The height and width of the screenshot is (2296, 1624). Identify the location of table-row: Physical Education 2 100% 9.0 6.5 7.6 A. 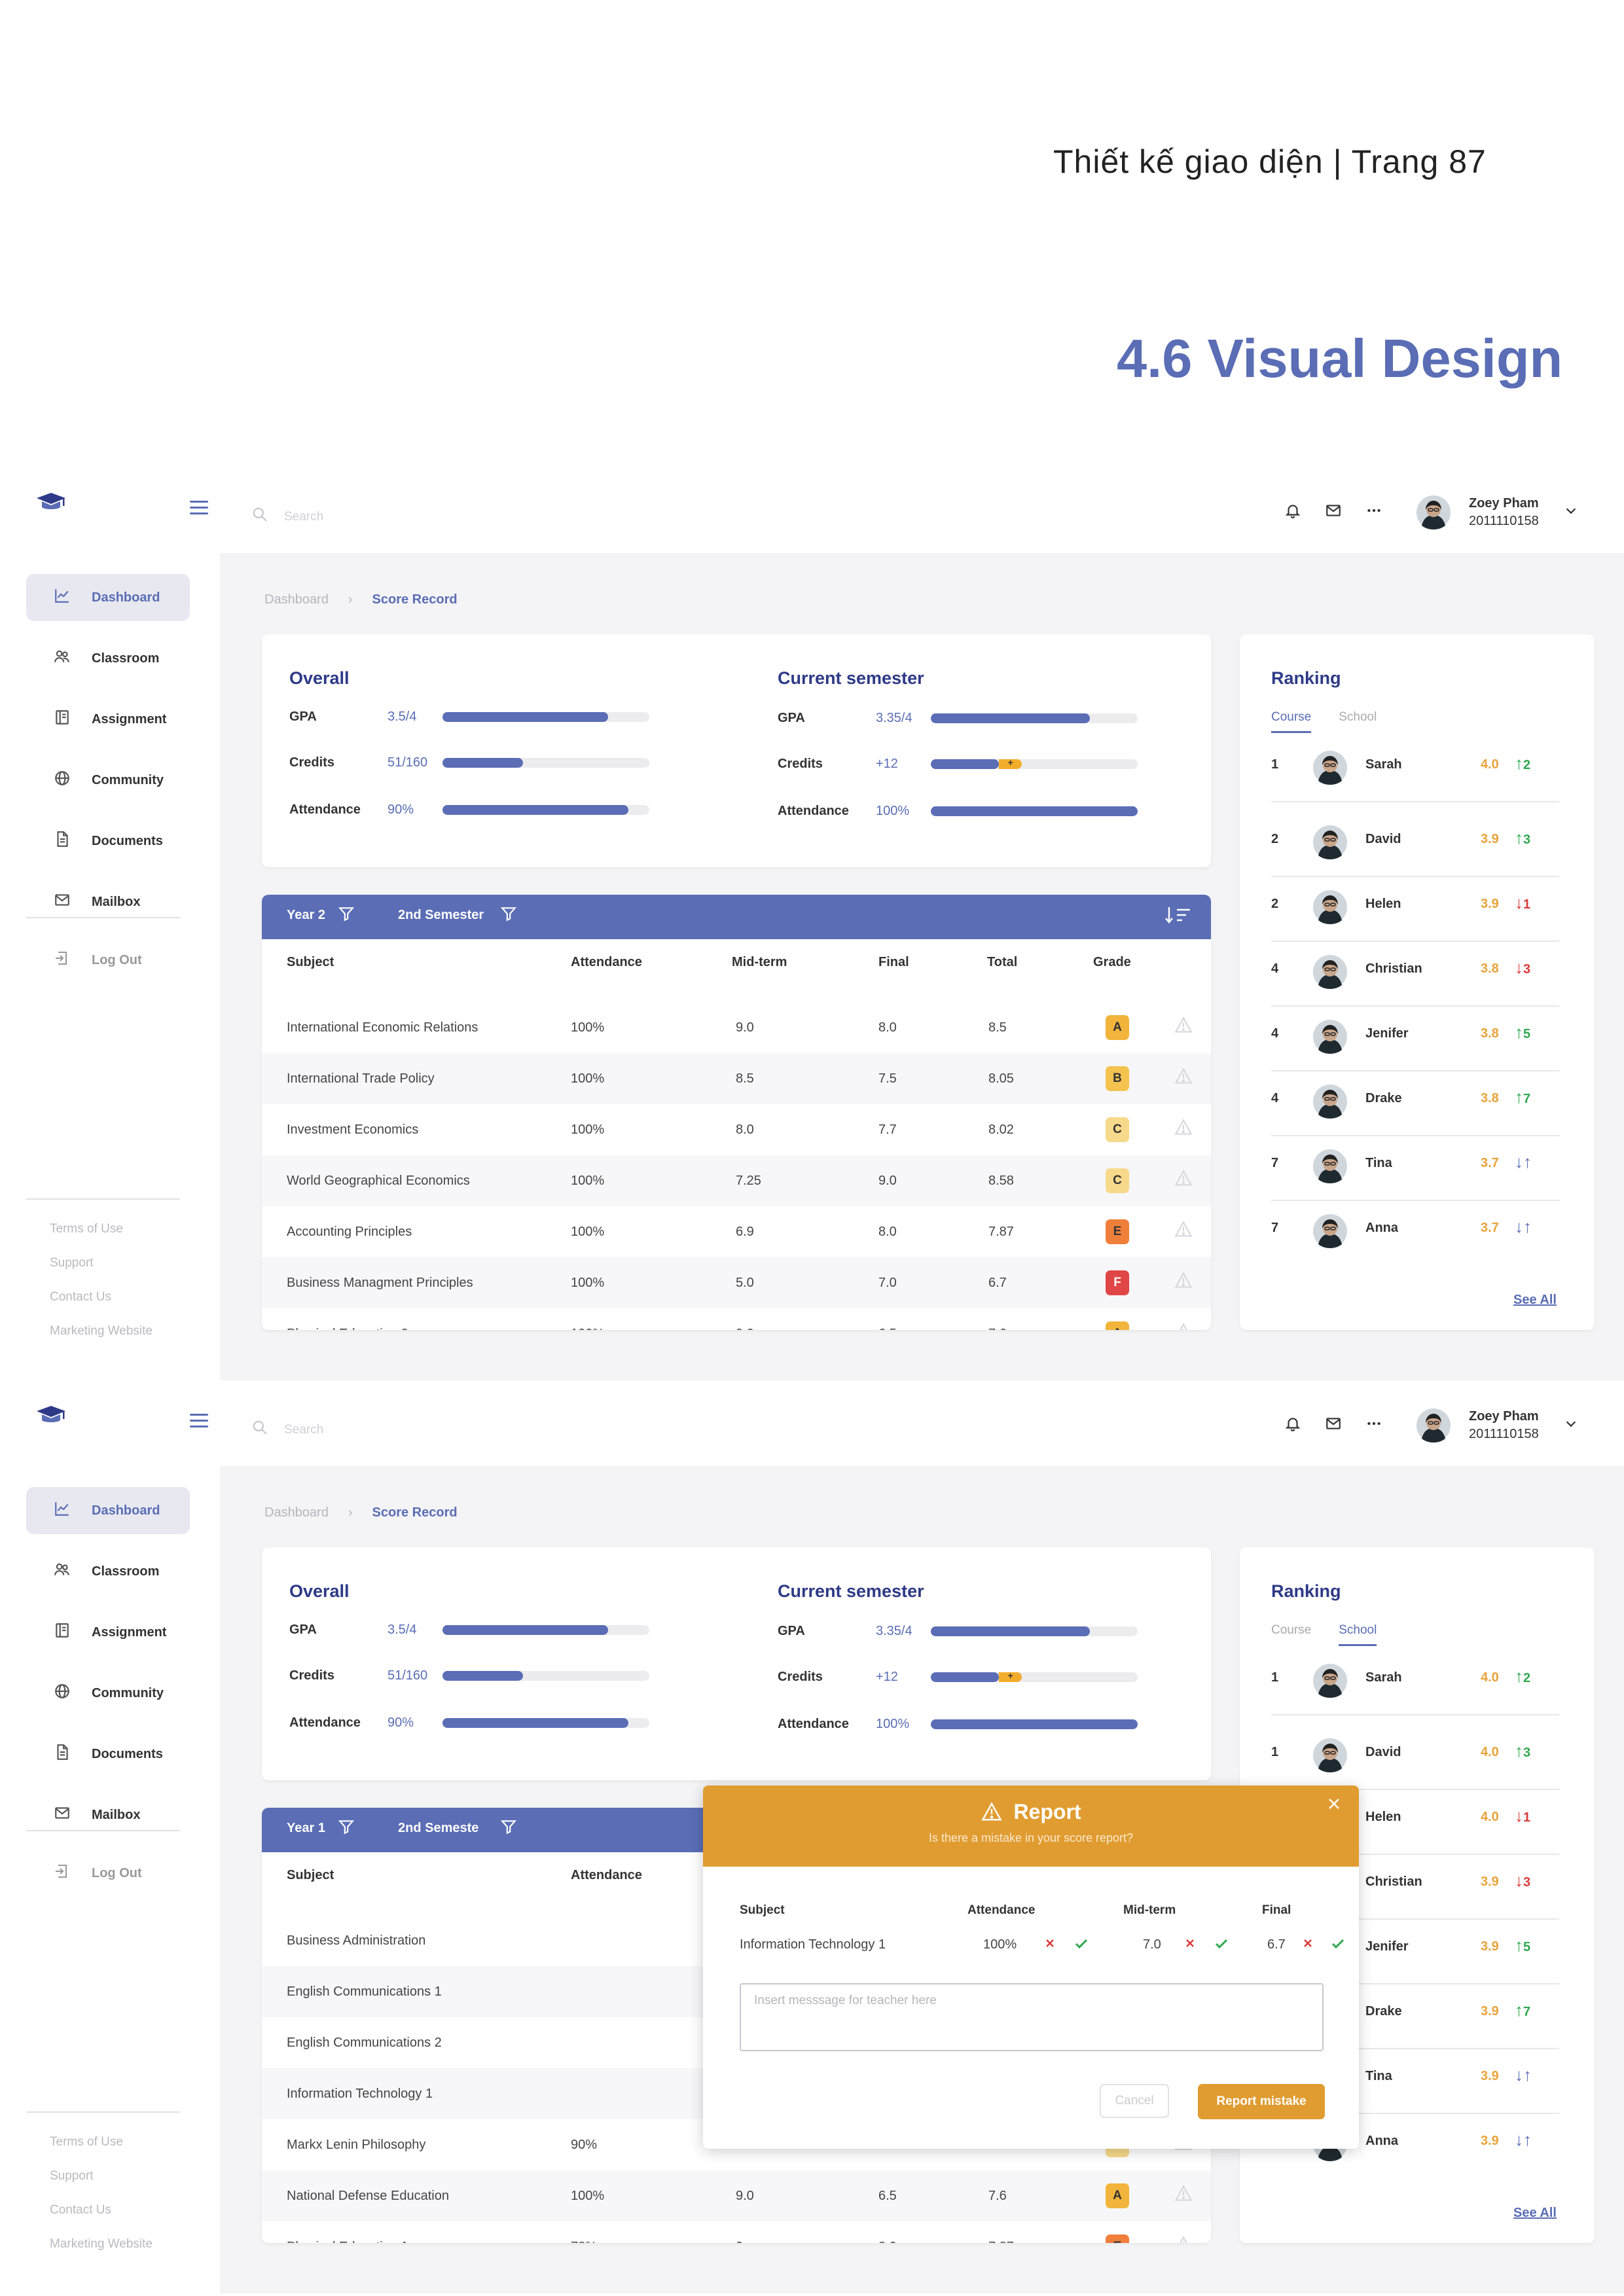
(736, 1319).